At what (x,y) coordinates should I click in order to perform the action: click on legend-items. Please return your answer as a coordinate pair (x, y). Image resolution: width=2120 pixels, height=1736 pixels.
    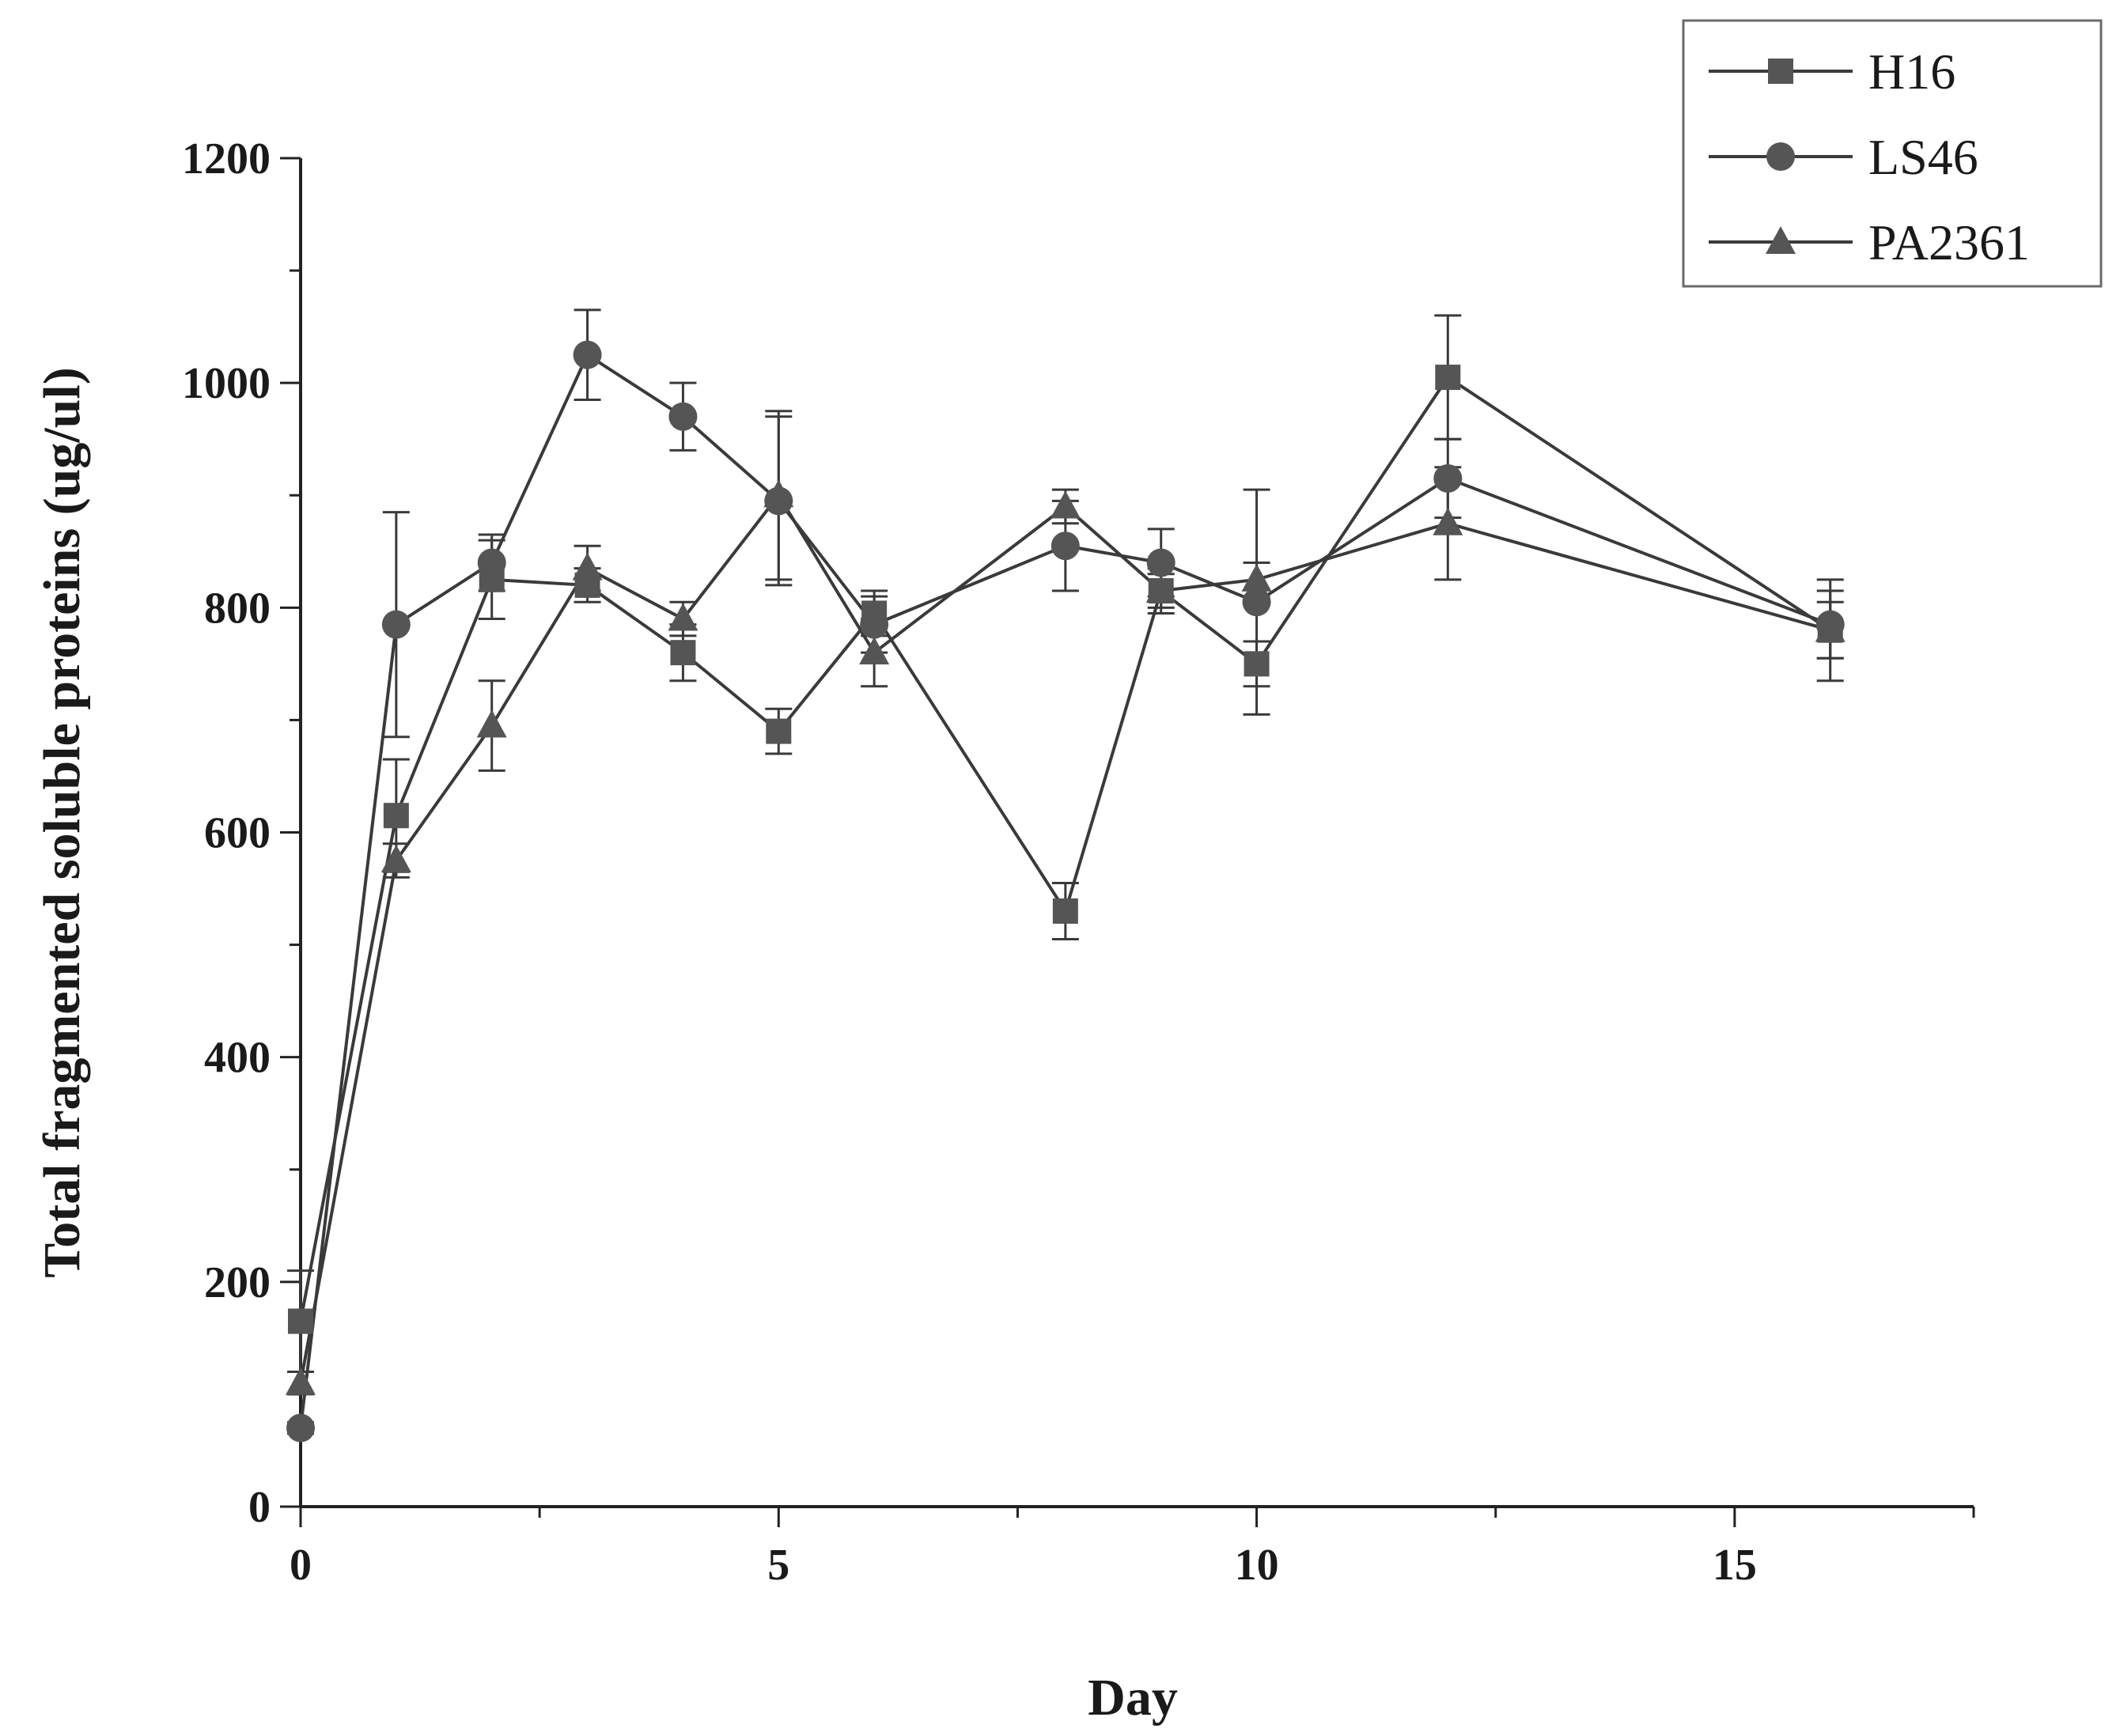
    Looking at the image, I should click on (1781, 157).